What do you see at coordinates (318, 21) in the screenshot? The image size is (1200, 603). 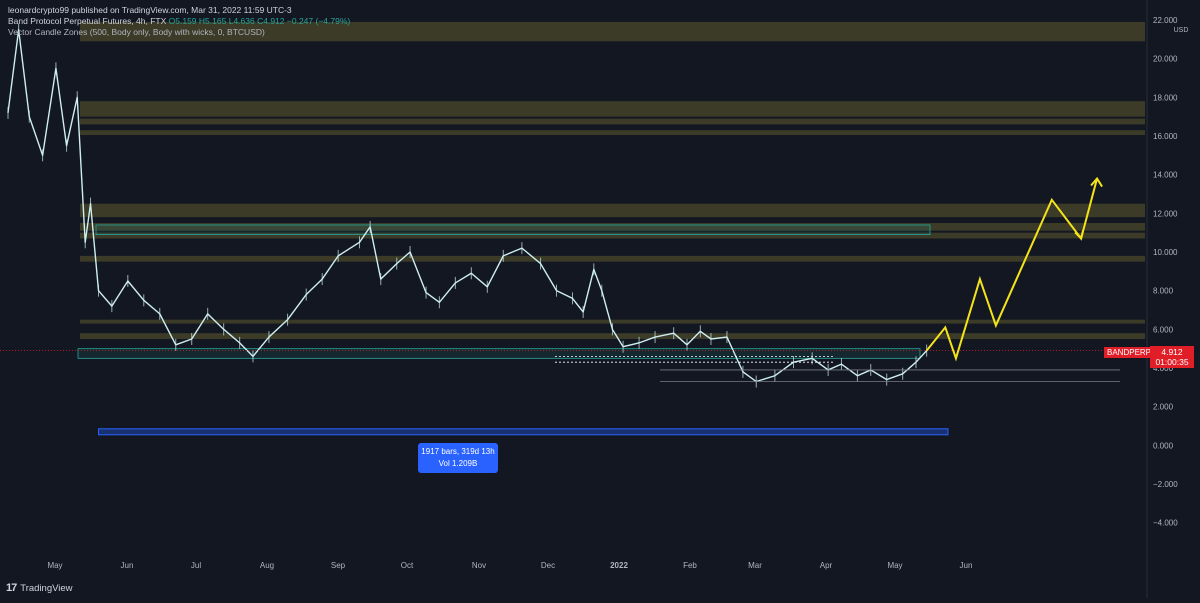 I see `change-value: −0.247 (−4.79%)` at bounding box center [318, 21].